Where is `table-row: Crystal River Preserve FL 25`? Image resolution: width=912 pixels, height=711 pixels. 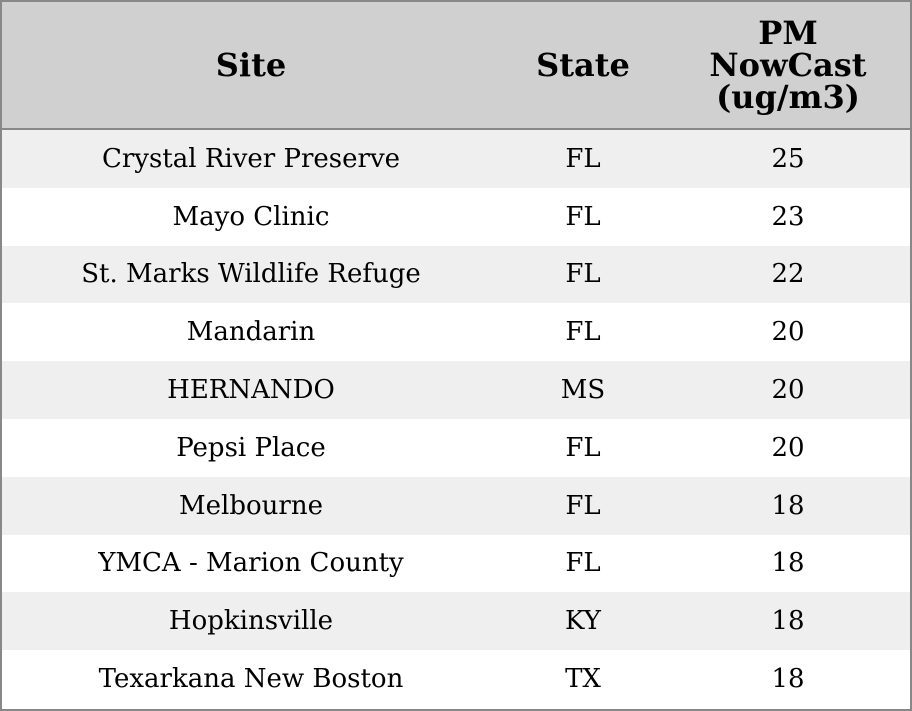
table-row: Crystal River Preserve FL 25 is located at coordinates (456, 158).